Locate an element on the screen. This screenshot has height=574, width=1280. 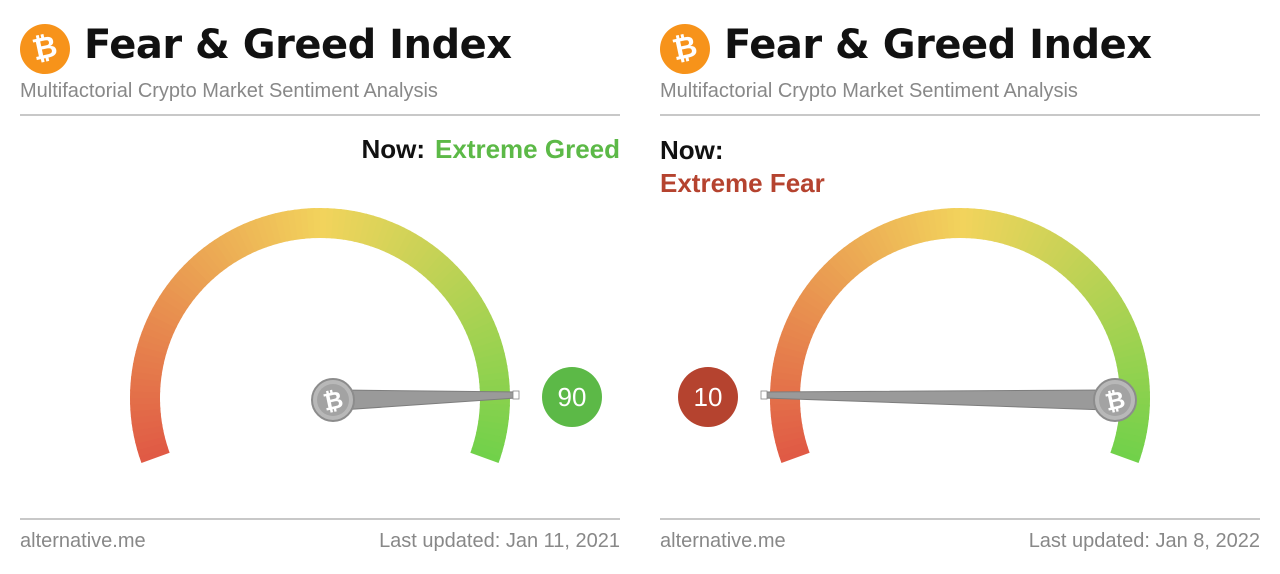
status-text: Extreme Greed is located at coordinates (527, 149).